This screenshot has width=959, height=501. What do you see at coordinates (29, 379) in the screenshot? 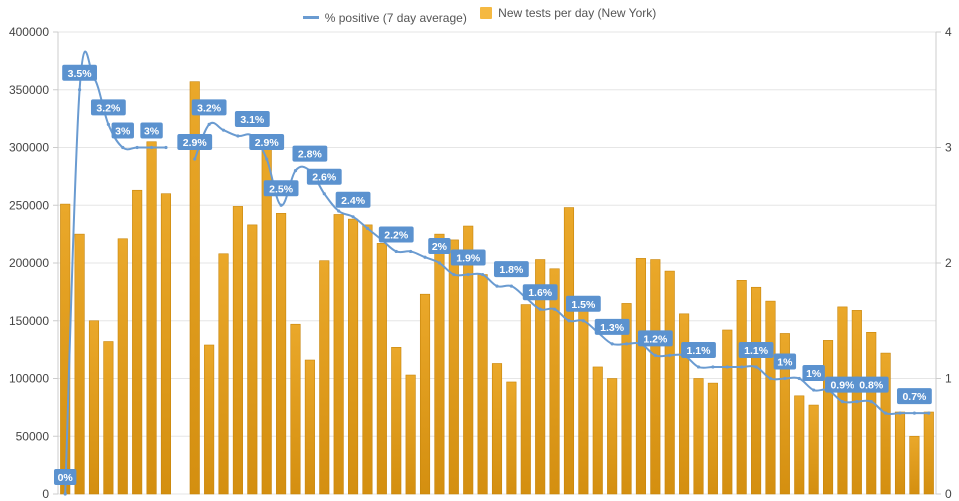
I see `y-left-tick-label: 100000` at bounding box center [29, 379].